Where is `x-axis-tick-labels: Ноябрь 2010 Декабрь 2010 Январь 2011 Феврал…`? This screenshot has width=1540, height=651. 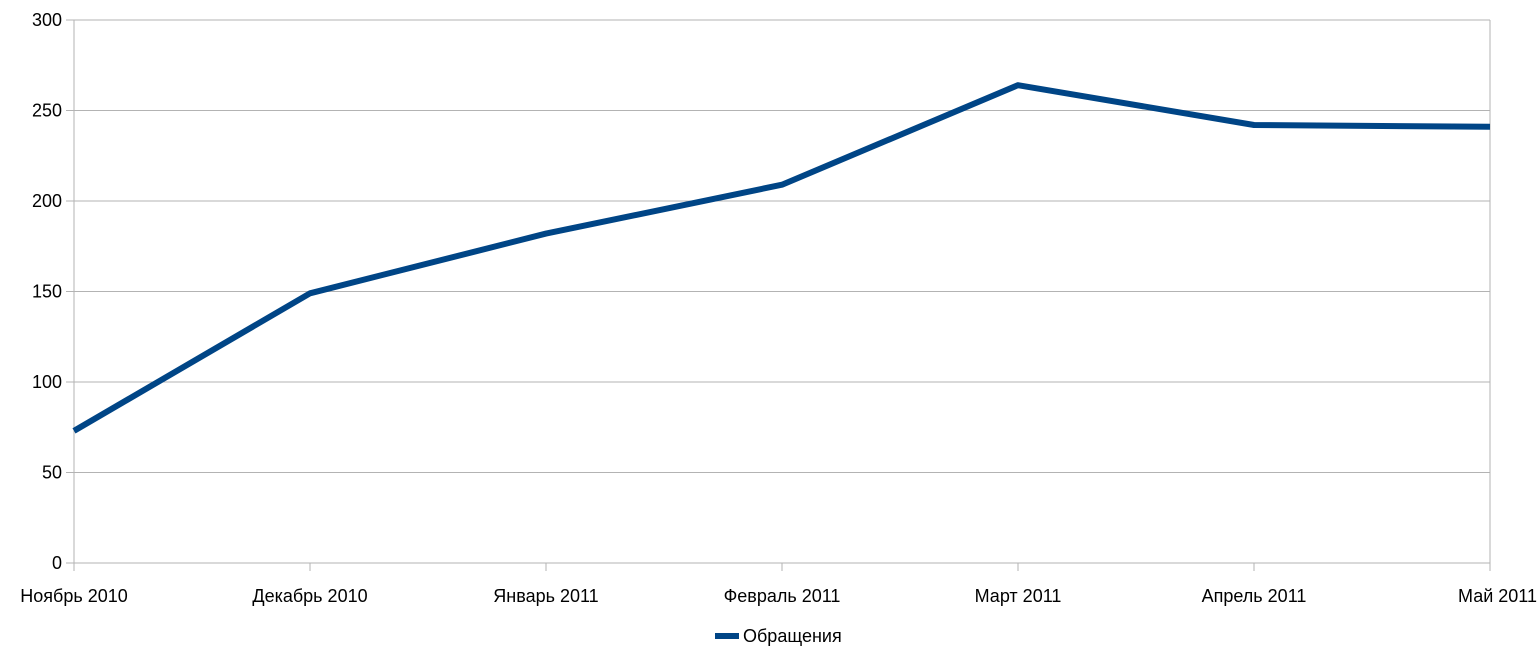
x-axis-tick-labels: Ноябрь 2010 Декабрь 2010 Январь 2011 Феврал… is located at coordinates (778, 596).